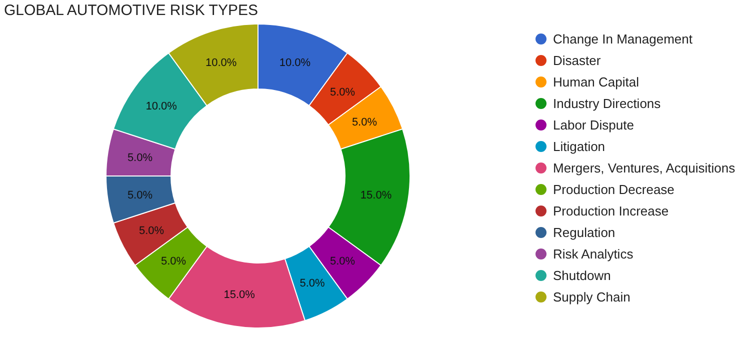  I want to click on legend-label: Shutdown, so click(582, 276).